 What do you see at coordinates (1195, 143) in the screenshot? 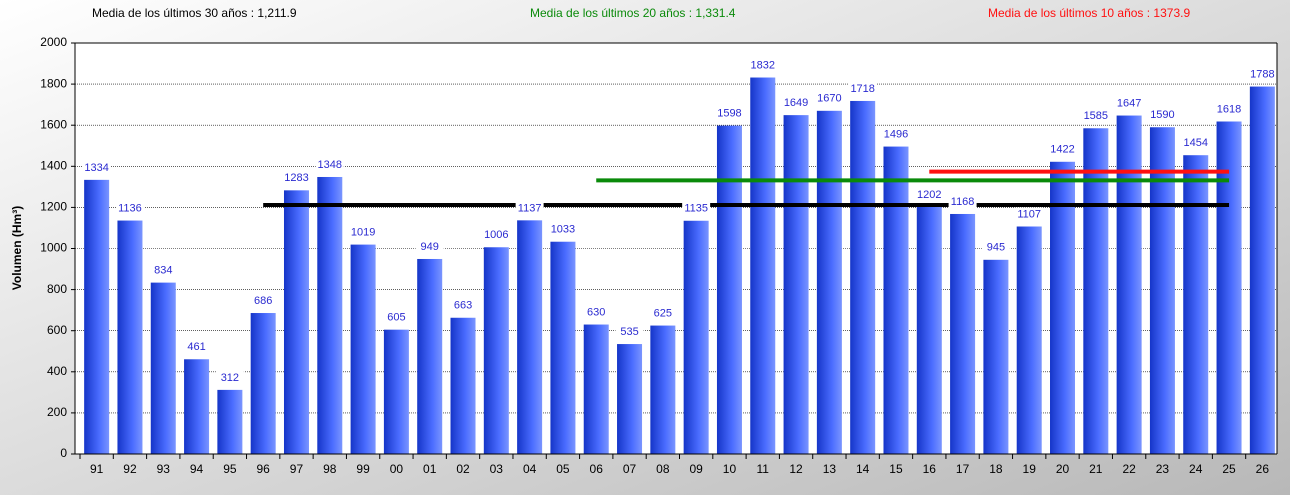
I see `value-label: 1454` at bounding box center [1195, 143].